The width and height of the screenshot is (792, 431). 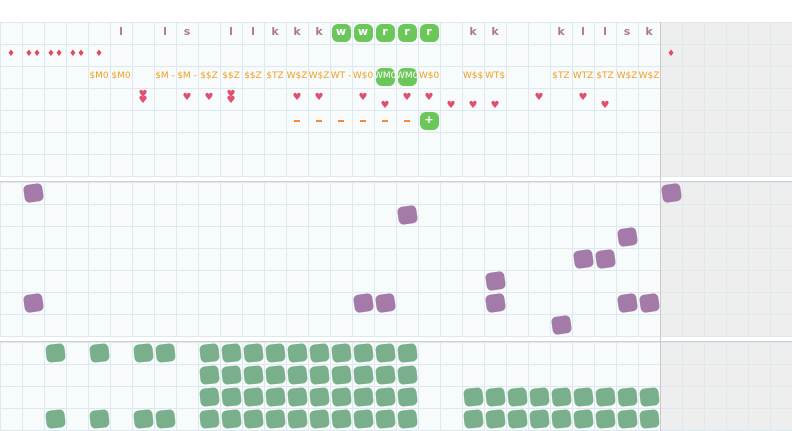 What do you see at coordinates (495, 76) in the screenshot?
I see `tag-mark: WT$` at bounding box center [495, 76].